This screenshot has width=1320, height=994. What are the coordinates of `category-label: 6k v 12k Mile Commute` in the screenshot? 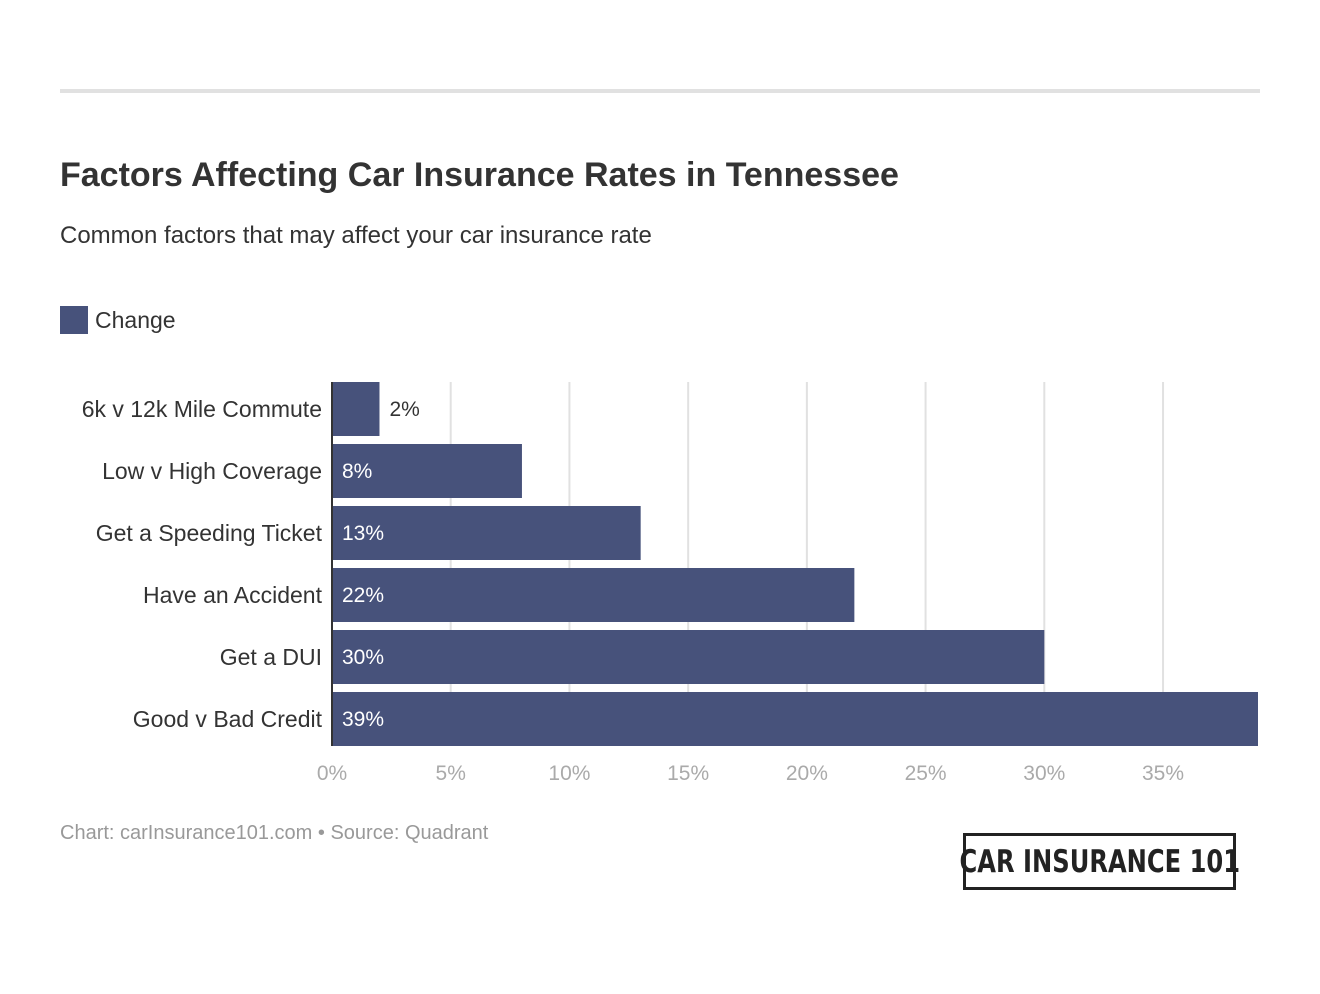 It's located at (202, 409).